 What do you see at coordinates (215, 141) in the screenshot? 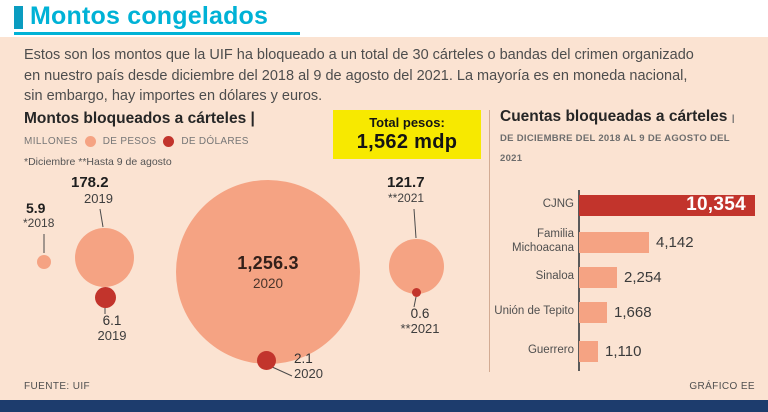
I see `legend-dolares-label: DE DÓLARES` at bounding box center [215, 141].